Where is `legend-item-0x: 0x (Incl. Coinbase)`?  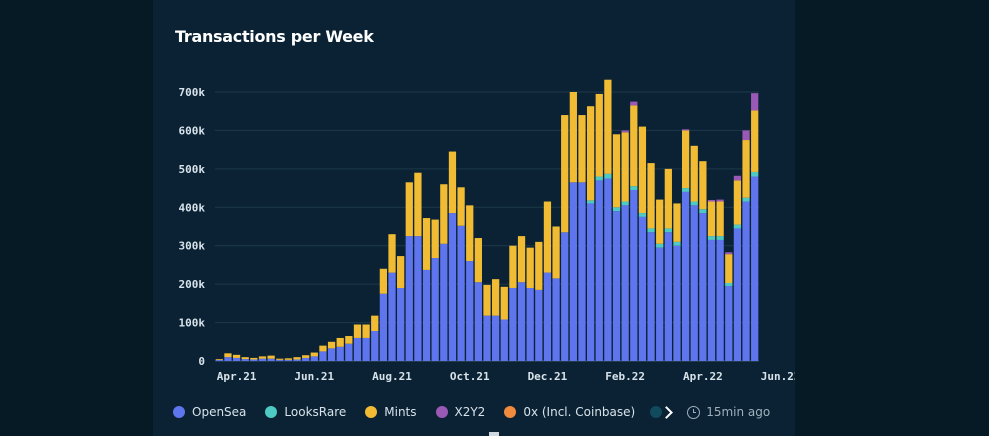 legend-item-0x: 0x (Incl. Coinbase) is located at coordinates (569, 412).